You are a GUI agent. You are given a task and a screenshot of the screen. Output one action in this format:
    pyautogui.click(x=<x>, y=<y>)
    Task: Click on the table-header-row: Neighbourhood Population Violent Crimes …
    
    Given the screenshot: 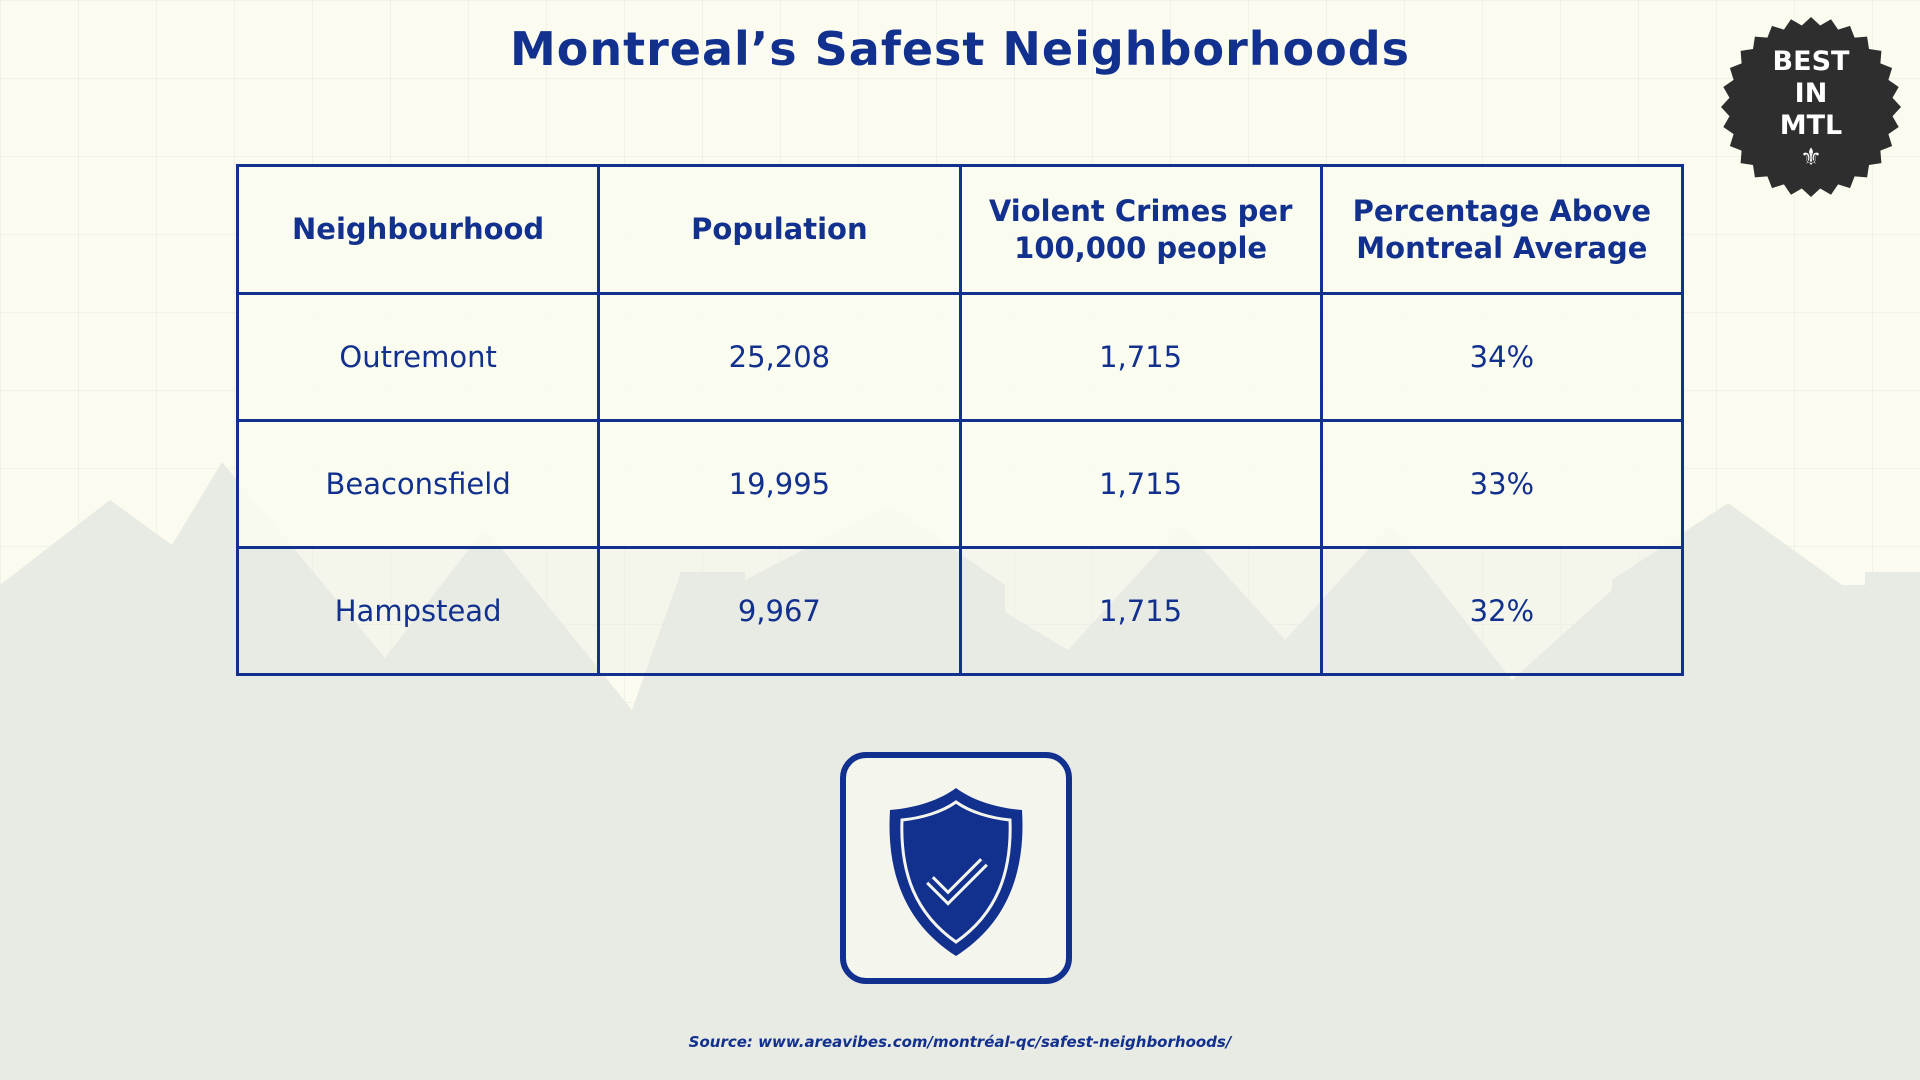 What is the action you would take?
    pyautogui.click(x=960, y=229)
    